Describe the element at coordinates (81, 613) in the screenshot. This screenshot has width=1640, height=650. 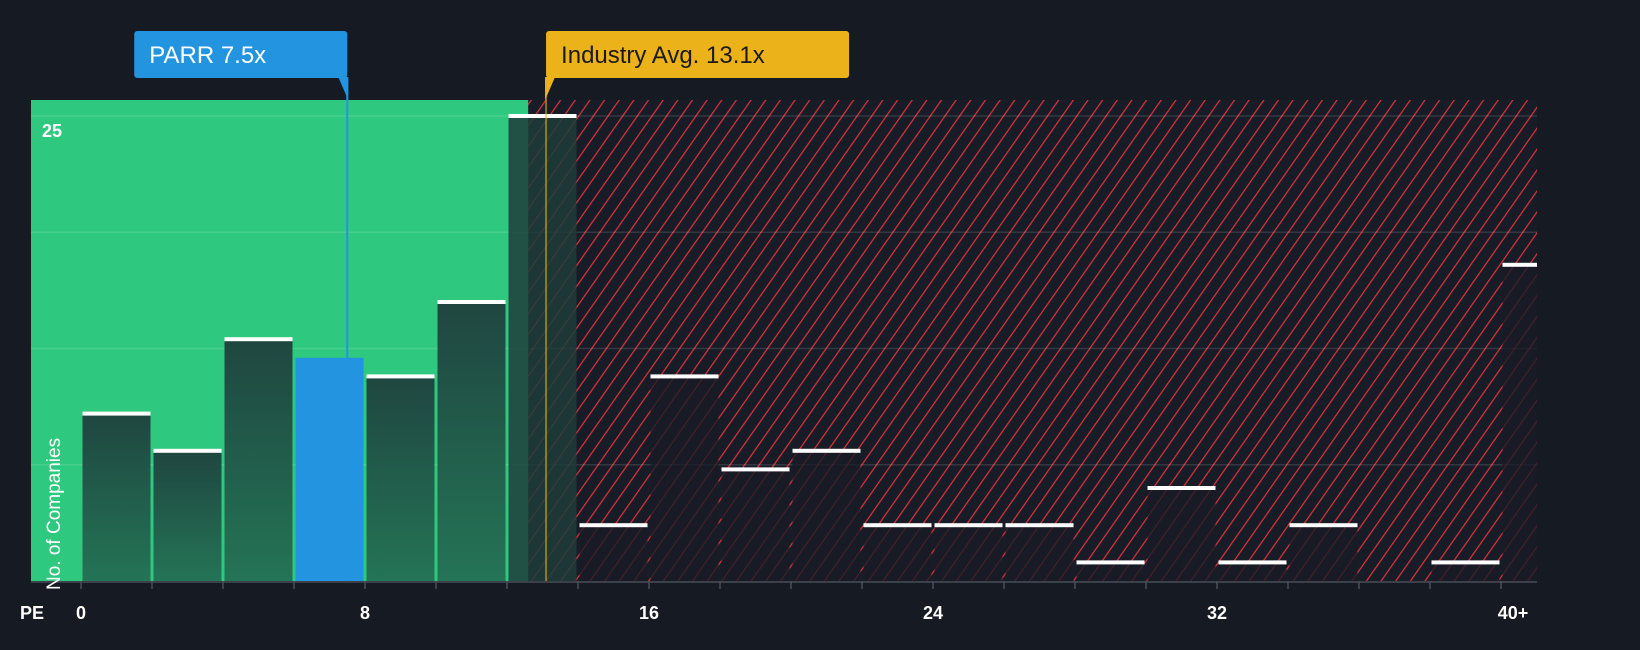
I see `x-tick-label: 0` at that location.